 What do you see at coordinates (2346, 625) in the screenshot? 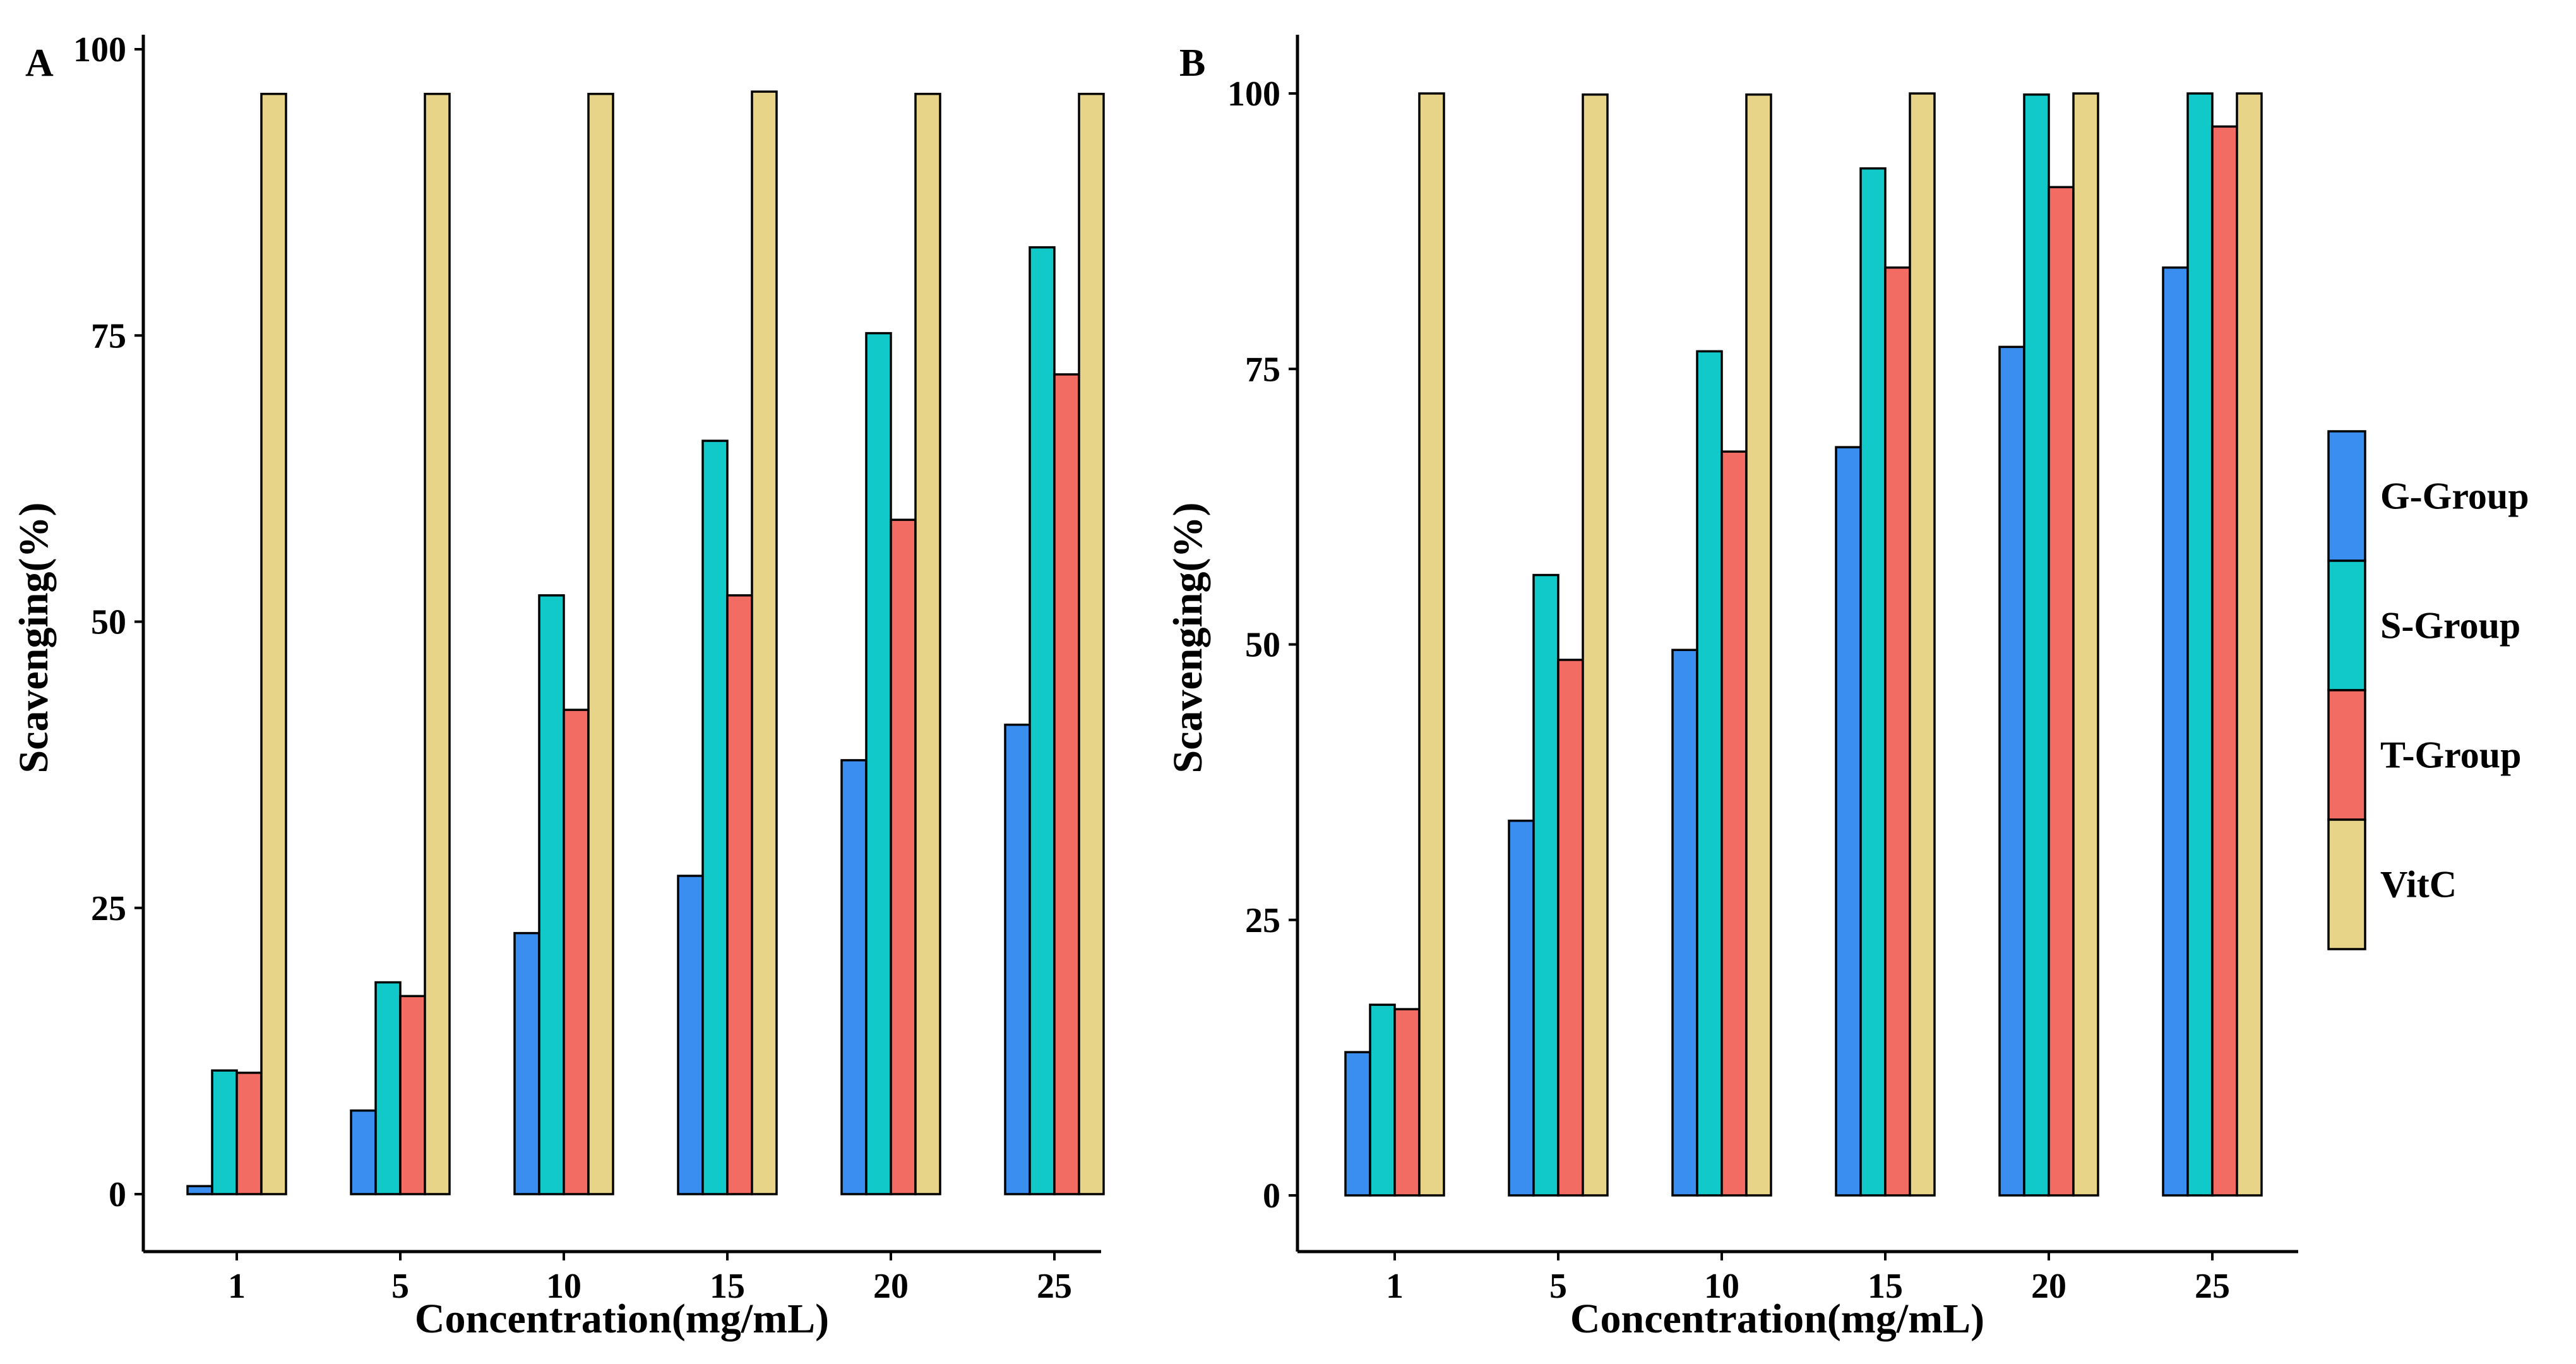
I see `legend-key-s-group` at bounding box center [2346, 625].